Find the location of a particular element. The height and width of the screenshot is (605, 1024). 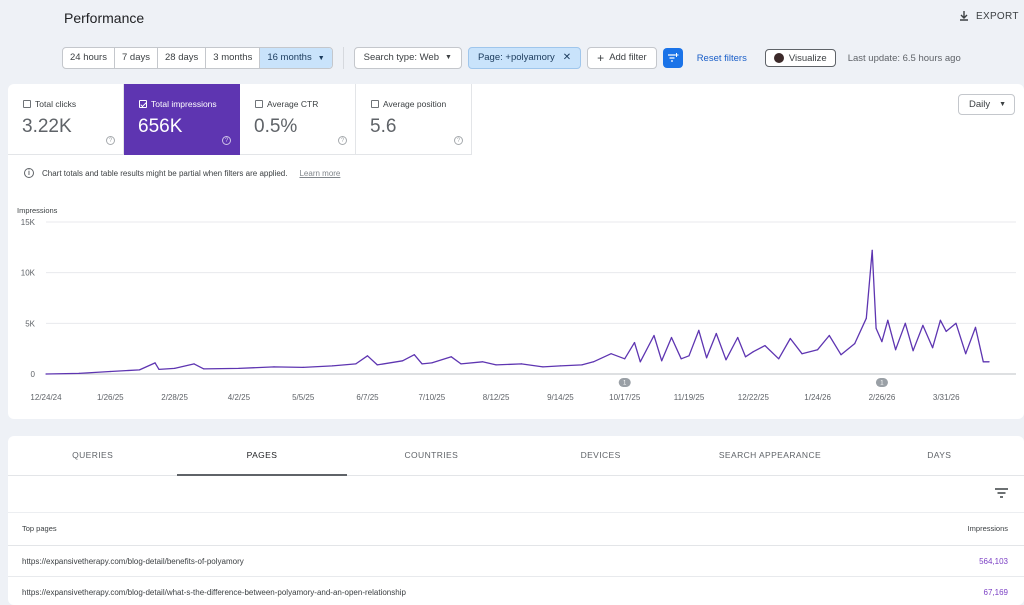

tab-pages: PAGES is located at coordinates (262, 456).